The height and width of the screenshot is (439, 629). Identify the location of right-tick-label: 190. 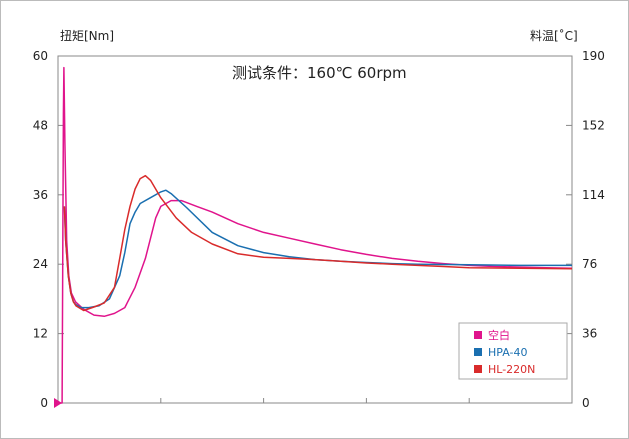
(593, 56).